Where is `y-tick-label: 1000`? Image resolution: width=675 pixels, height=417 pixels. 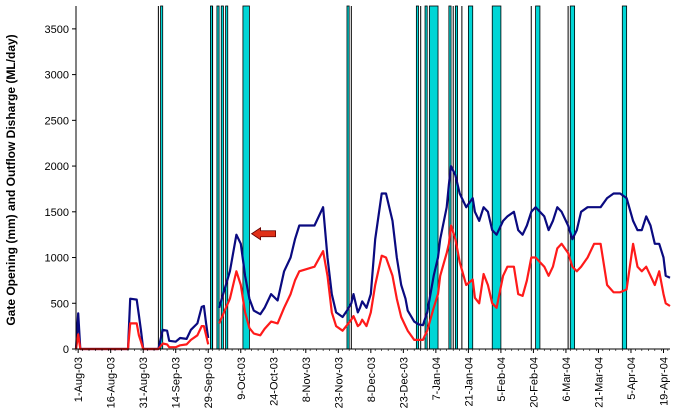
y-tick-label: 1000 is located at coordinates (57, 259).